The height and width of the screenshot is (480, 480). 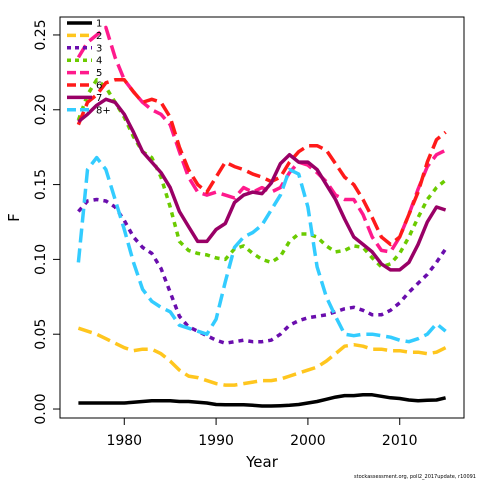 What do you see at coordinates (41, 408) in the screenshot?
I see `y-tick-label: 0.00` at bounding box center [41, 408].